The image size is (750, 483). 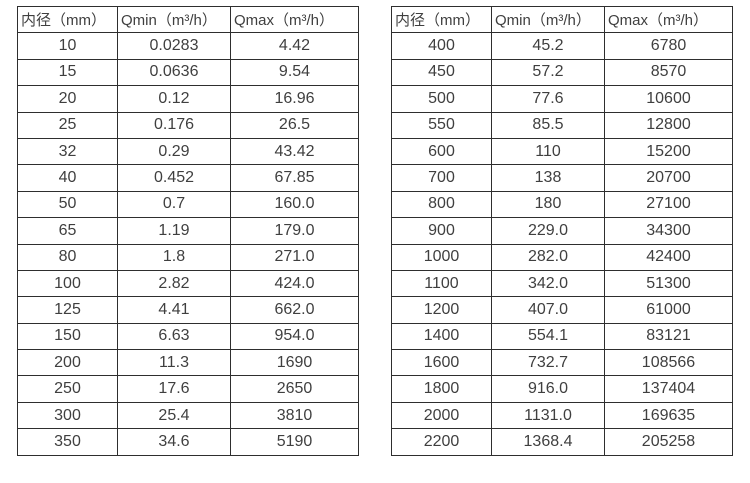 What do you see at coordinates (548, 178) in the screenshot?
I see `table-cell: 138` at bounding box center [548, 178].